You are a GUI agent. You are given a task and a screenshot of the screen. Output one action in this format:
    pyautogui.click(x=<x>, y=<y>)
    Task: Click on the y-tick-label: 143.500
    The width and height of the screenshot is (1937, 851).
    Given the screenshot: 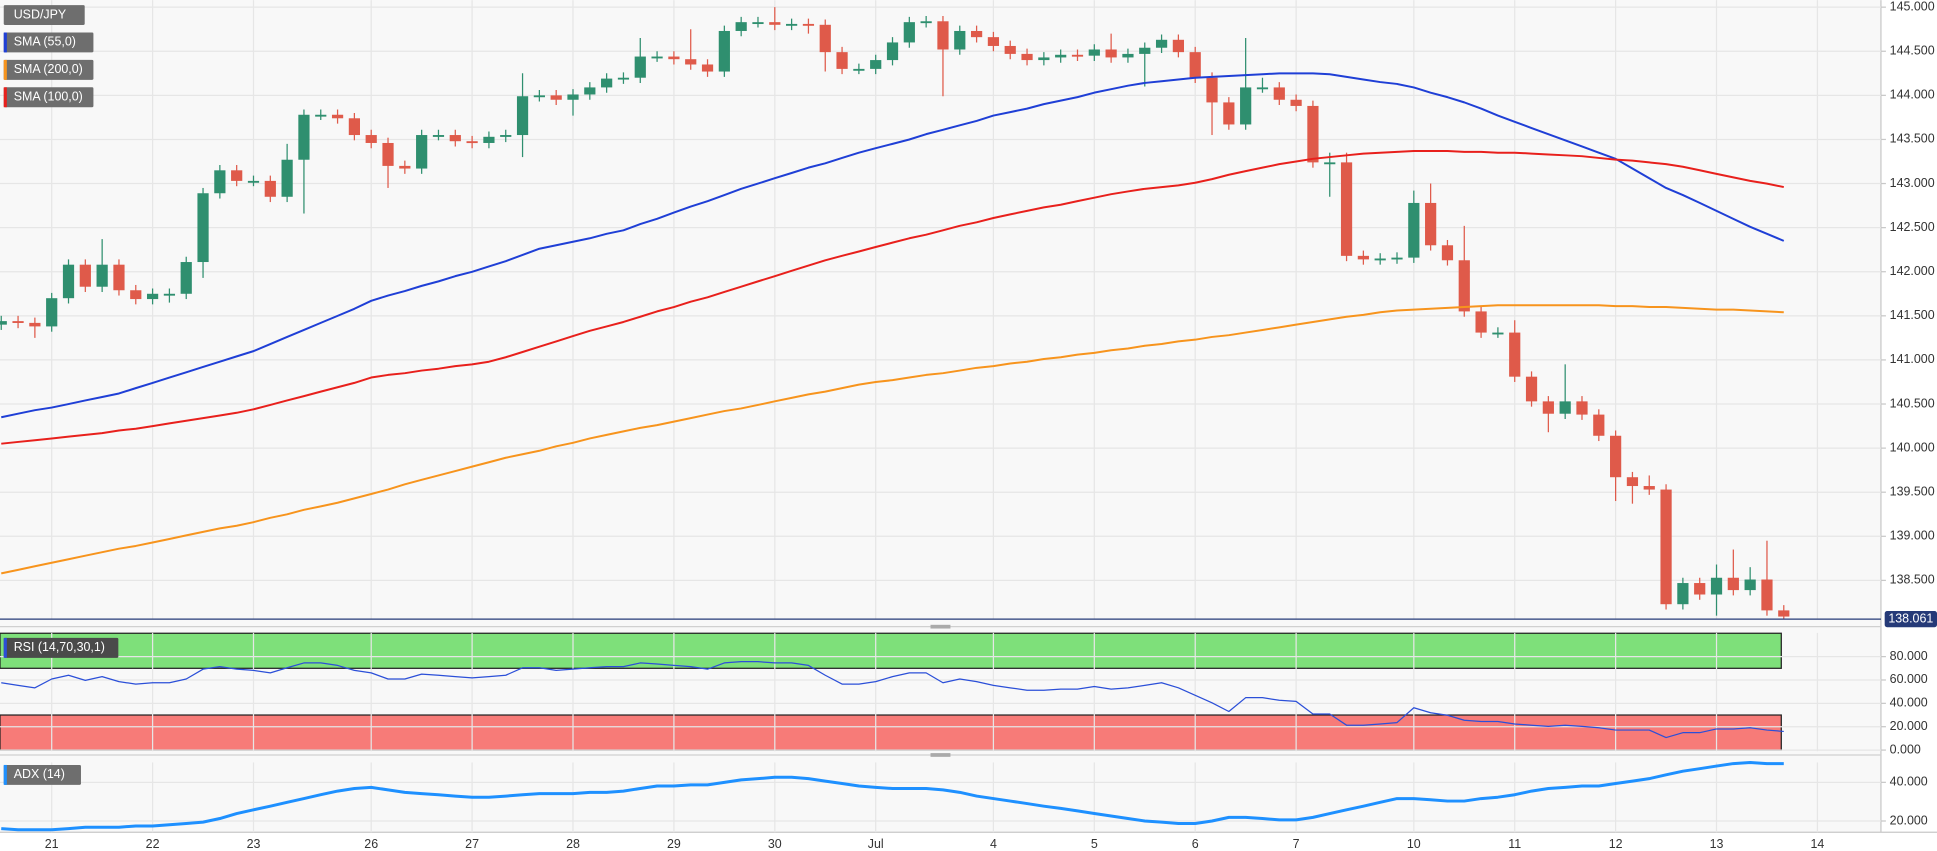 What is the action you would take?
    pyautogui.click(x=1912, y=139)
    